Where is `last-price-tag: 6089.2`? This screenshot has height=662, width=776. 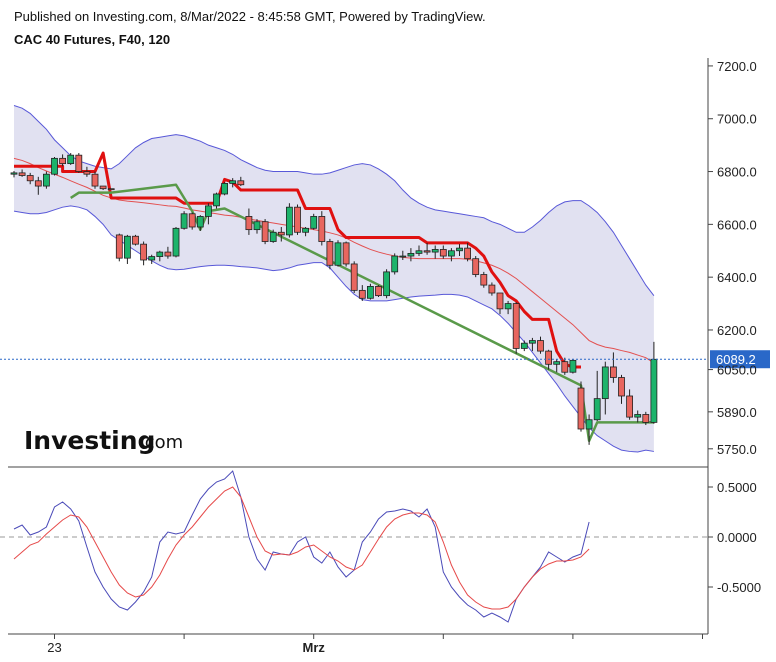
last-price-tag: 6089.2 is located at coordinates (740, 359).